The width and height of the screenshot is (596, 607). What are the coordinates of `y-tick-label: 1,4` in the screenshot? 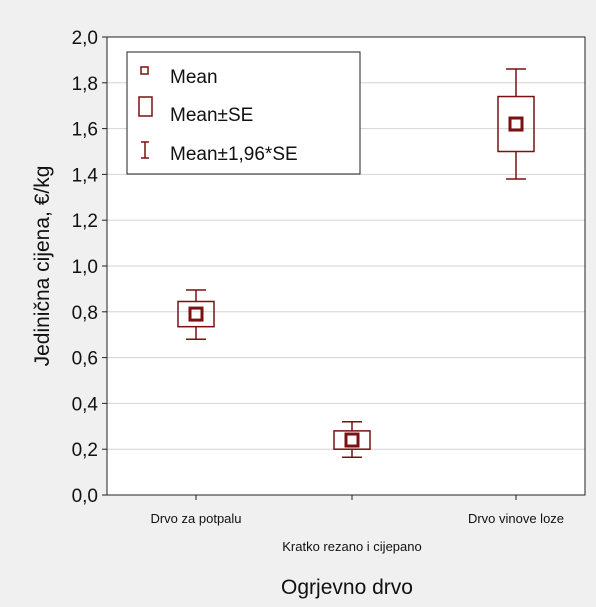 It's located at (85, 175).